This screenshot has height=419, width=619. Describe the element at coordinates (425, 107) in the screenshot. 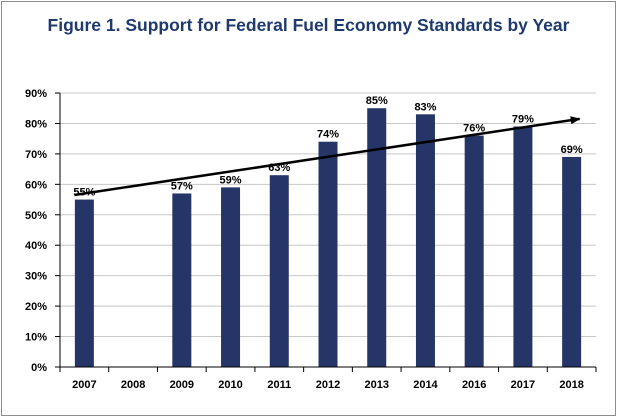

I see `data-label-2014: 83%` at that location.